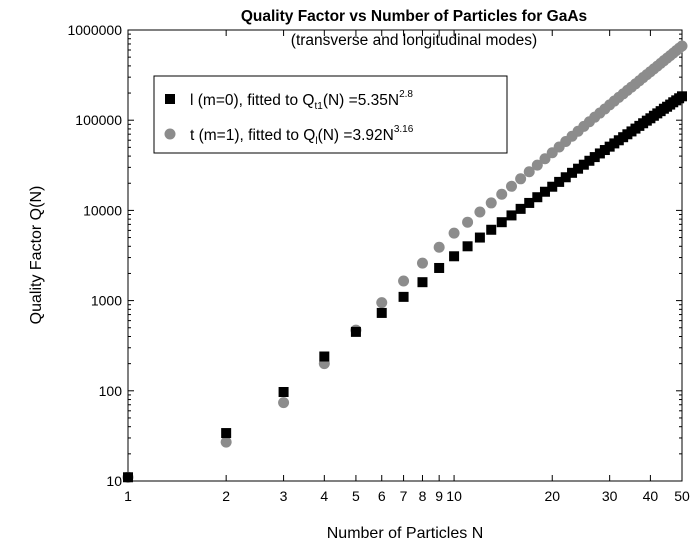 This screenshot has width=693, height=549. What do you see at coordinates (284, 496) in the screenshot?
I see `x-tick-label: 3` at bounding box center [284, 496].